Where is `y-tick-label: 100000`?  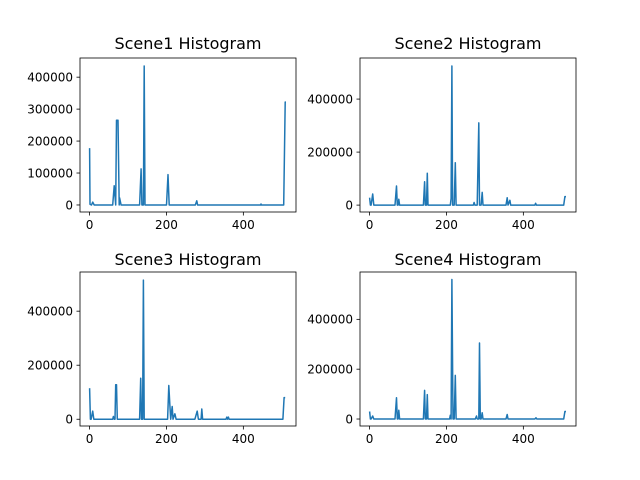 y-tick-label: 100000 is located at coordinates (50, 173).